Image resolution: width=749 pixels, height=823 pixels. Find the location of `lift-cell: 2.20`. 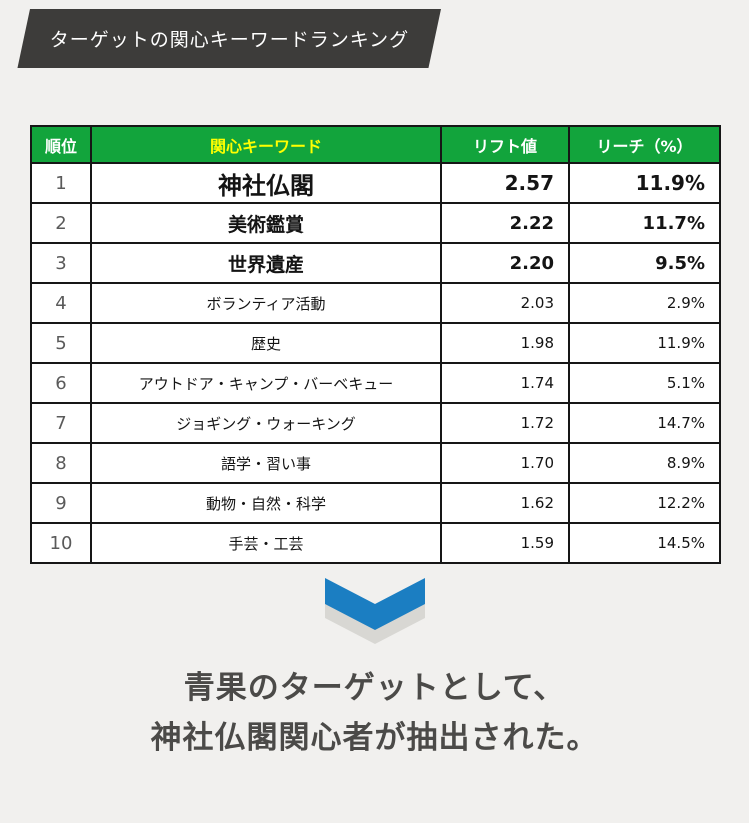

lift-cell: 2.20 is located at coordinates (505, 263).